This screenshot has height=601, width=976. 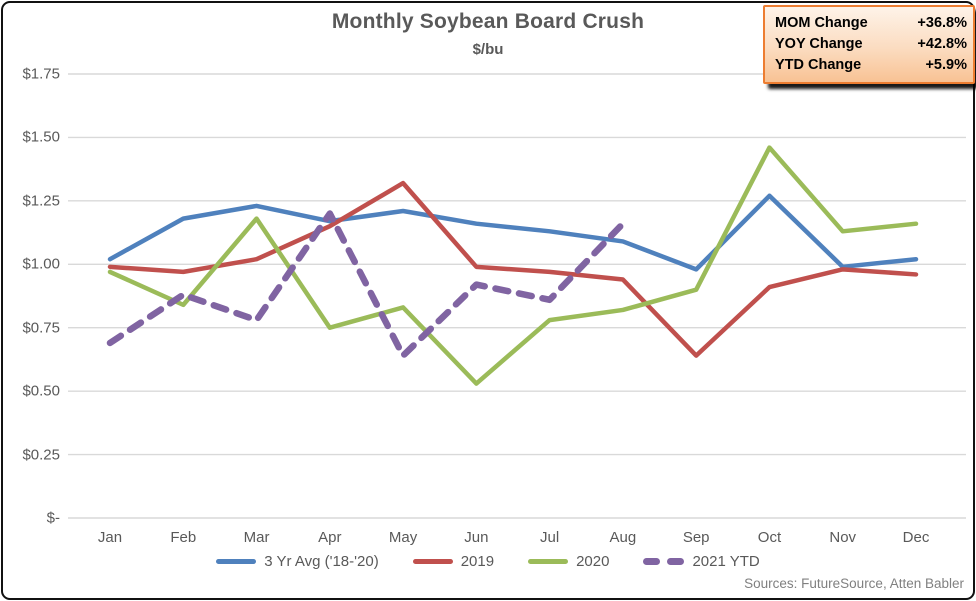 I want to click on x-tick-label: Feb, so click(x=183, y=537).